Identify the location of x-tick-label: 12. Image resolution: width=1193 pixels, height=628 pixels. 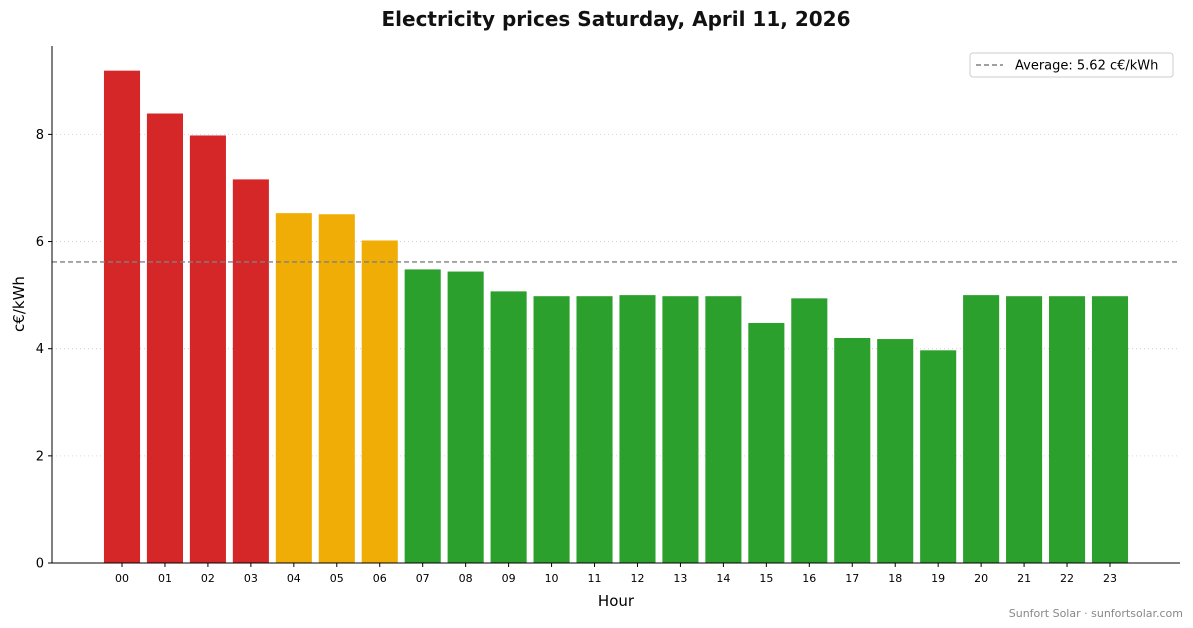
(637, 578).